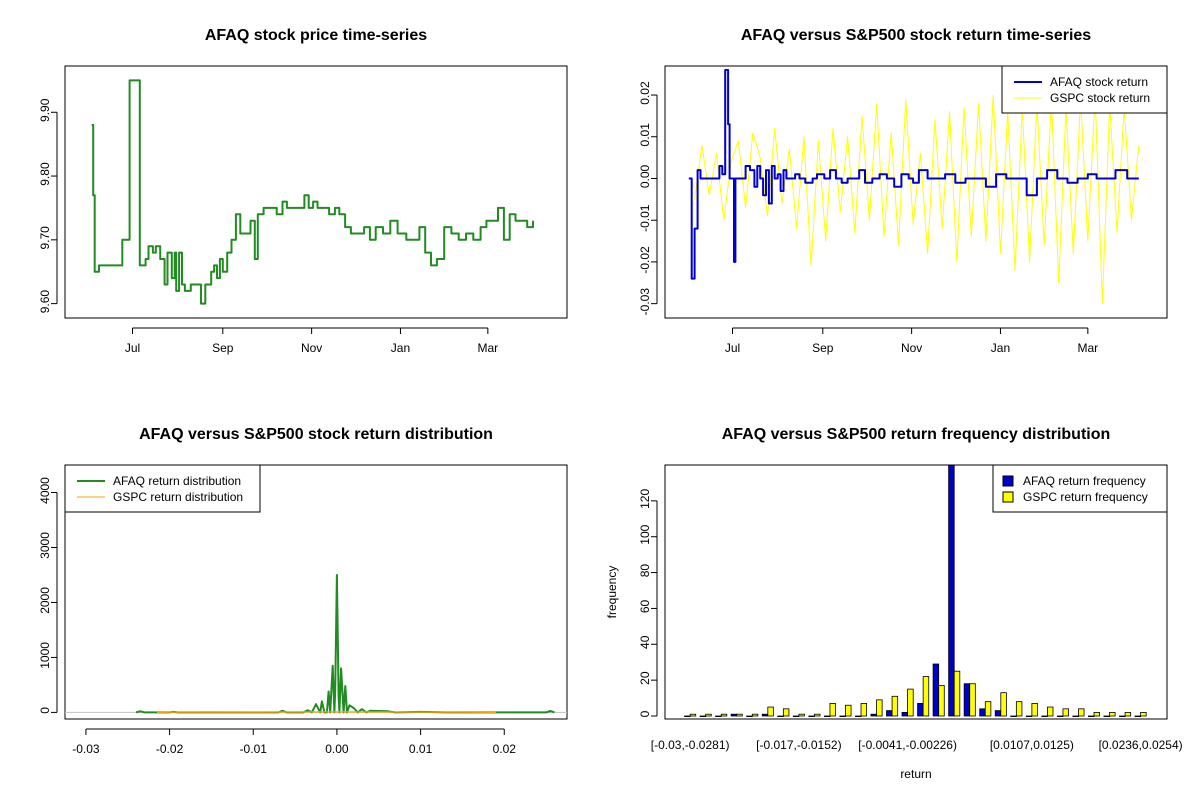  Describe the element at coordinates (645, 606) in the screenshot. I see `histogram-chart-y-tick-label: 60` at that location.